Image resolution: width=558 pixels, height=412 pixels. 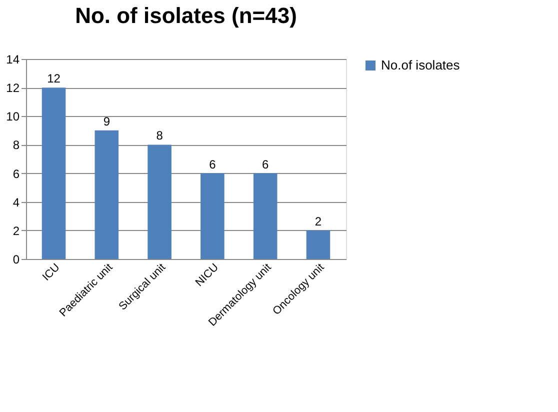 What do you see at coordinates (13, 117) in the screenshot?
I see `y-tick-label: 10` at bounding box center [13, 117].